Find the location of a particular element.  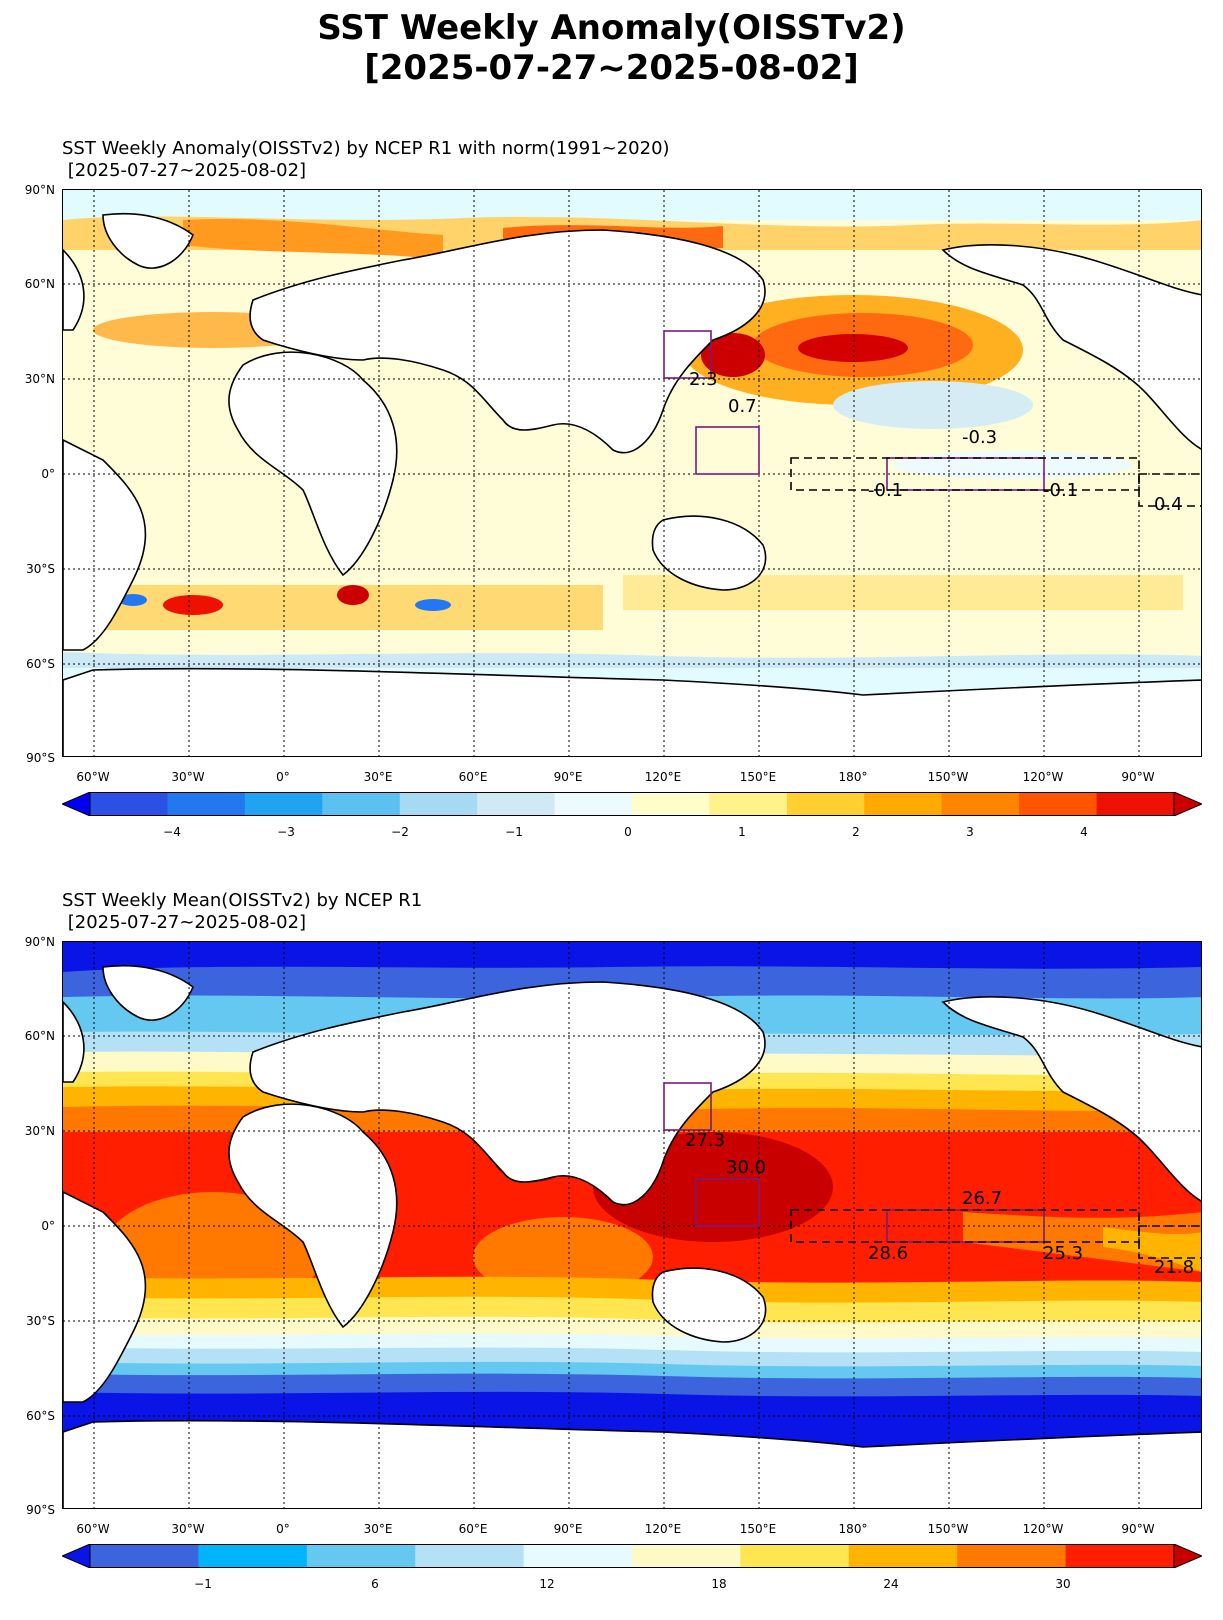

anomaly-box-nino12-value: 0.4 is located at coordinates (1168, 504).